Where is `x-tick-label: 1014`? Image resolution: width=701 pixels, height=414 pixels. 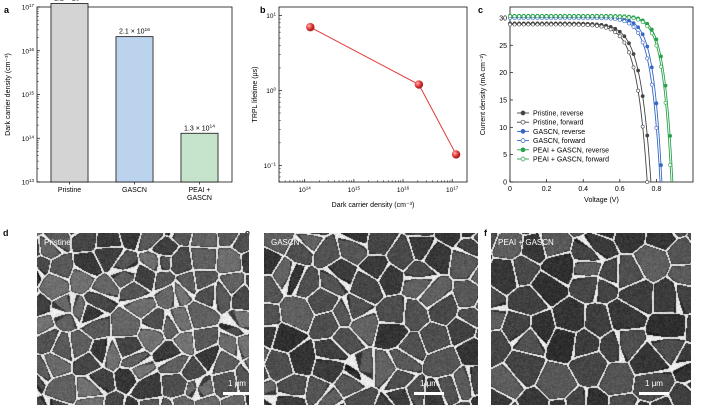 x-tick-label: 1014 is located at coordinates (305, 190).